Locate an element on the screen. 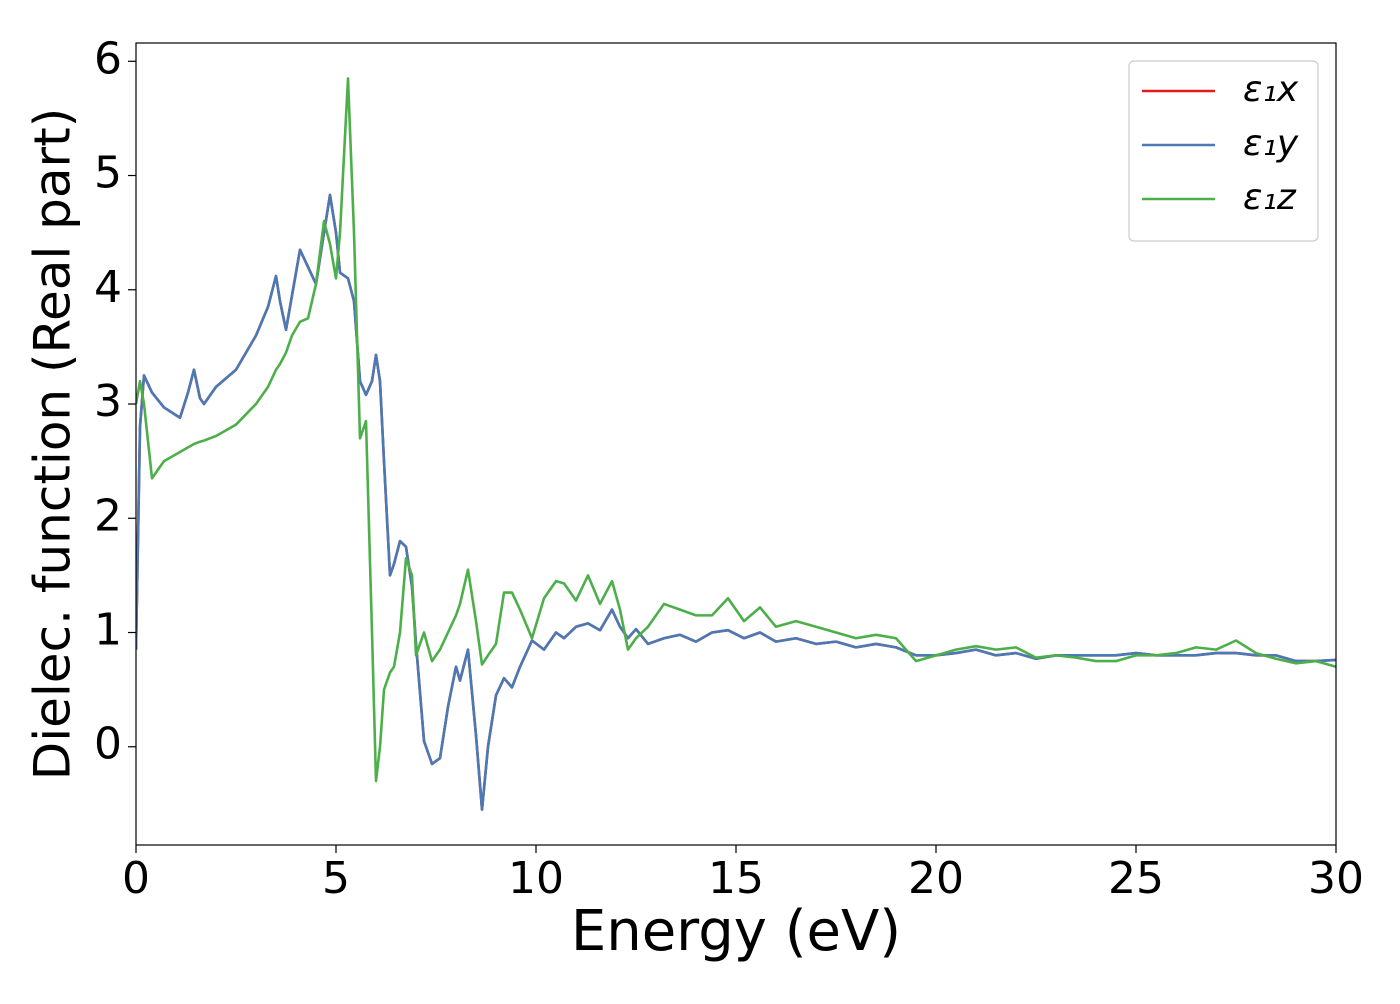 The image size is (1400, 1004). x-tick-label: 10 is located at coordinates (536, 878).